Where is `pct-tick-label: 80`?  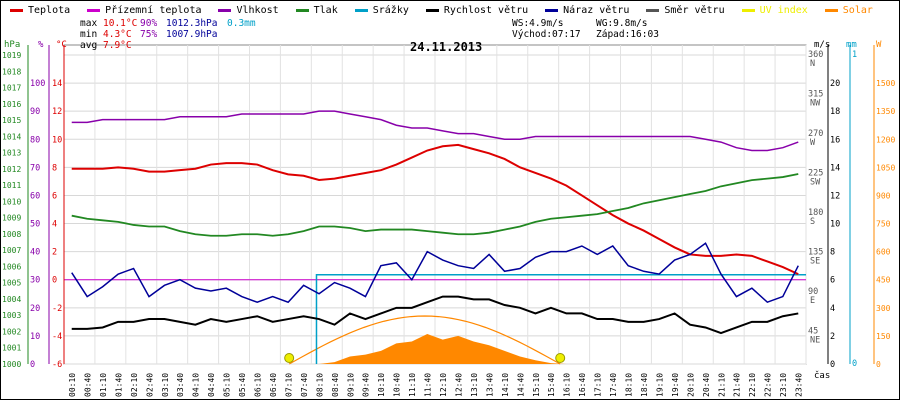
pct-tick-label: 80 is located at coordinates (35, 140).